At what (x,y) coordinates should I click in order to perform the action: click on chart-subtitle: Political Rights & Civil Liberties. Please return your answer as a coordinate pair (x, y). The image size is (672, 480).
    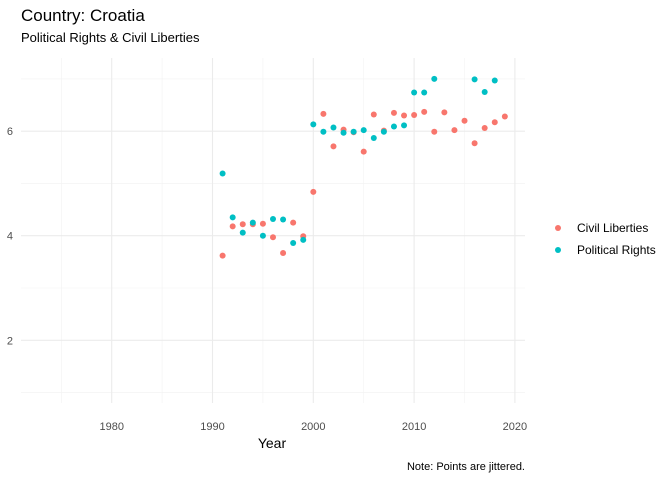
    Looking at the image, I should click on (110, 37).